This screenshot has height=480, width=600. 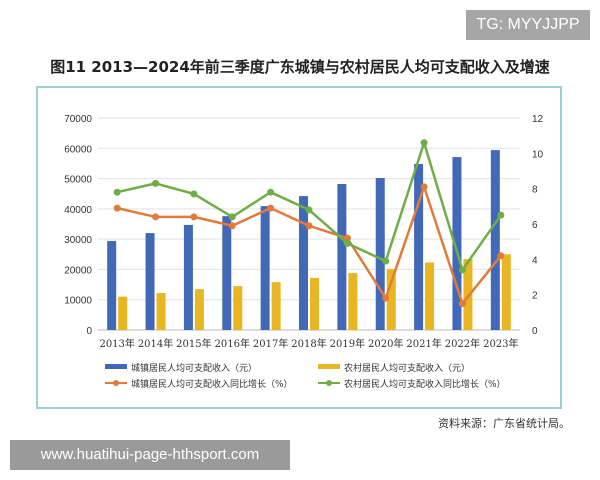 I want to click on x-tick-label: 2022年, so click(x=462, y=343).